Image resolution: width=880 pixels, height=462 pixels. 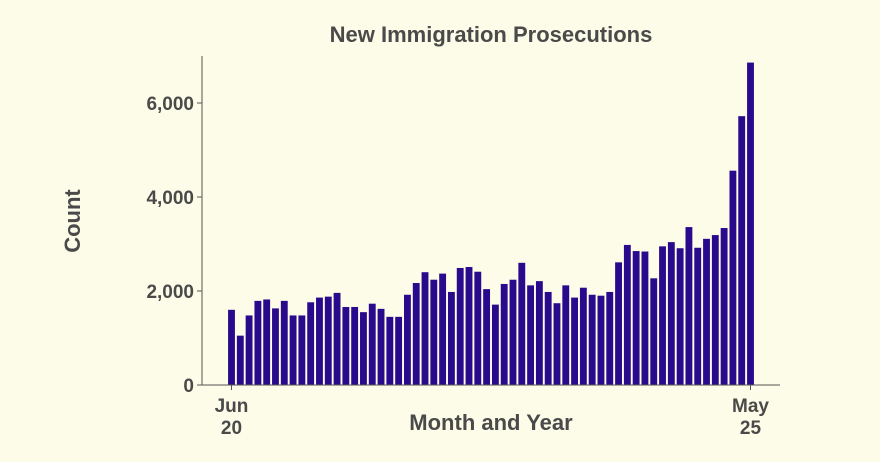 What do you see at coordinates (390, 350) in the screenshot?
I see `bar-dec-2021` at bounding box center [390, 350].